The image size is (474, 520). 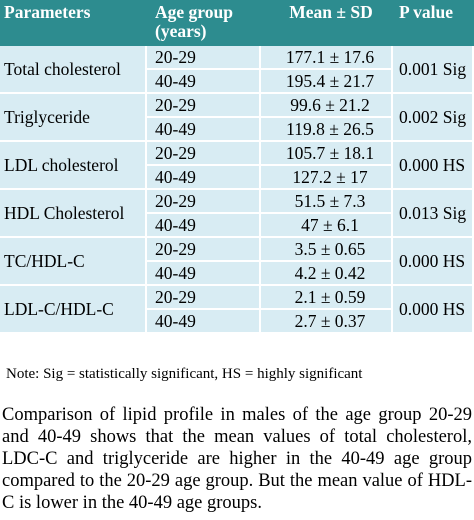 I want to click on header-cell: Age group (years), so click(x=204, y=23).